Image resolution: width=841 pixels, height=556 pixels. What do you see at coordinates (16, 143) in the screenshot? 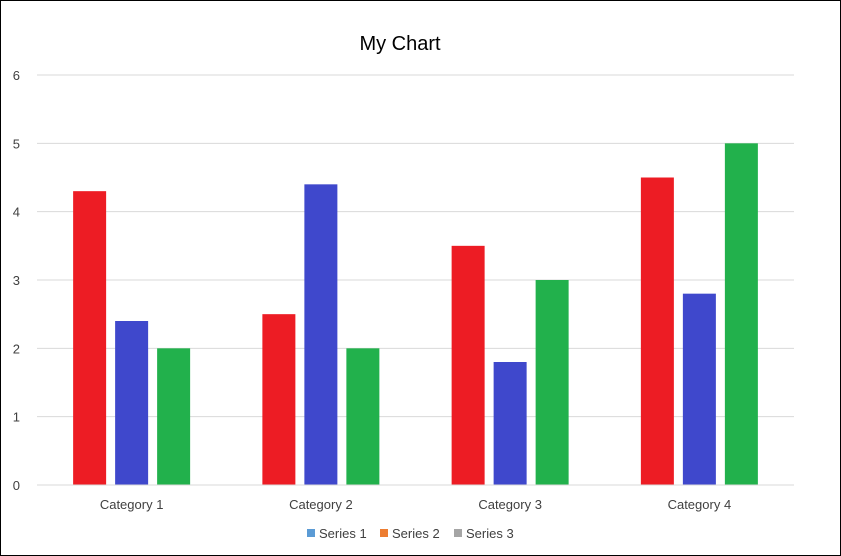
I see `y-tick-label: 5` at bounding box center [16, 143].